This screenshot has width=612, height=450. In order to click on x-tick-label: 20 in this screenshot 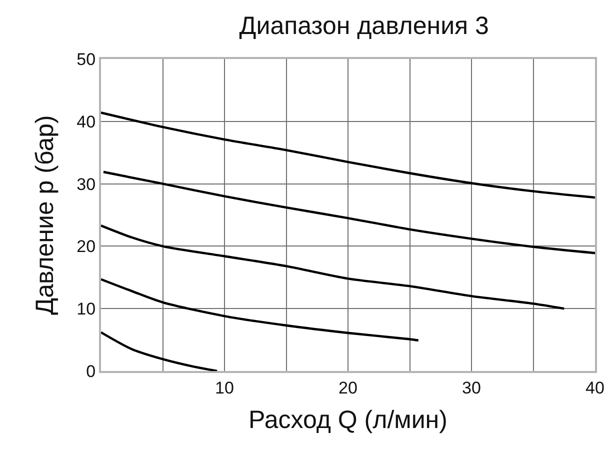, I will do `click(348, 388)`.